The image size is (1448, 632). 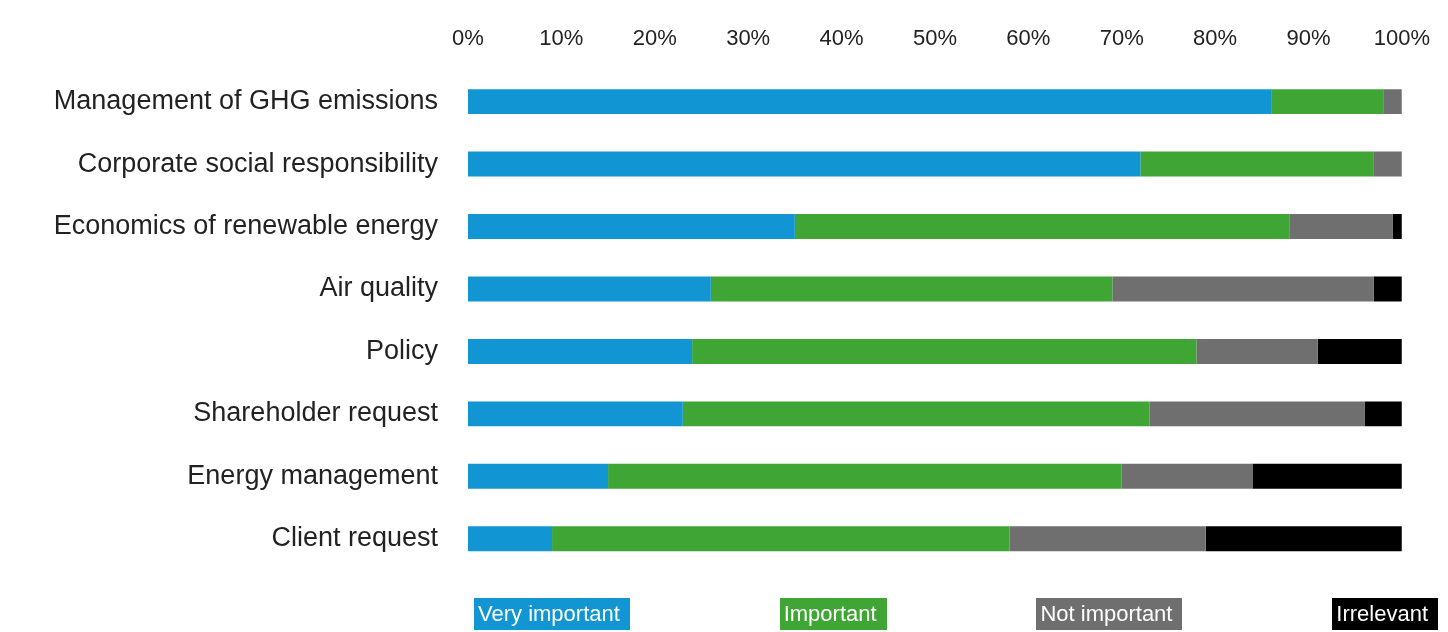 What do you see at coordinates (246, 224) in the screenshot?
I see `y-tick-label: Economics of renewable energy` at bounding box center [246, 224].